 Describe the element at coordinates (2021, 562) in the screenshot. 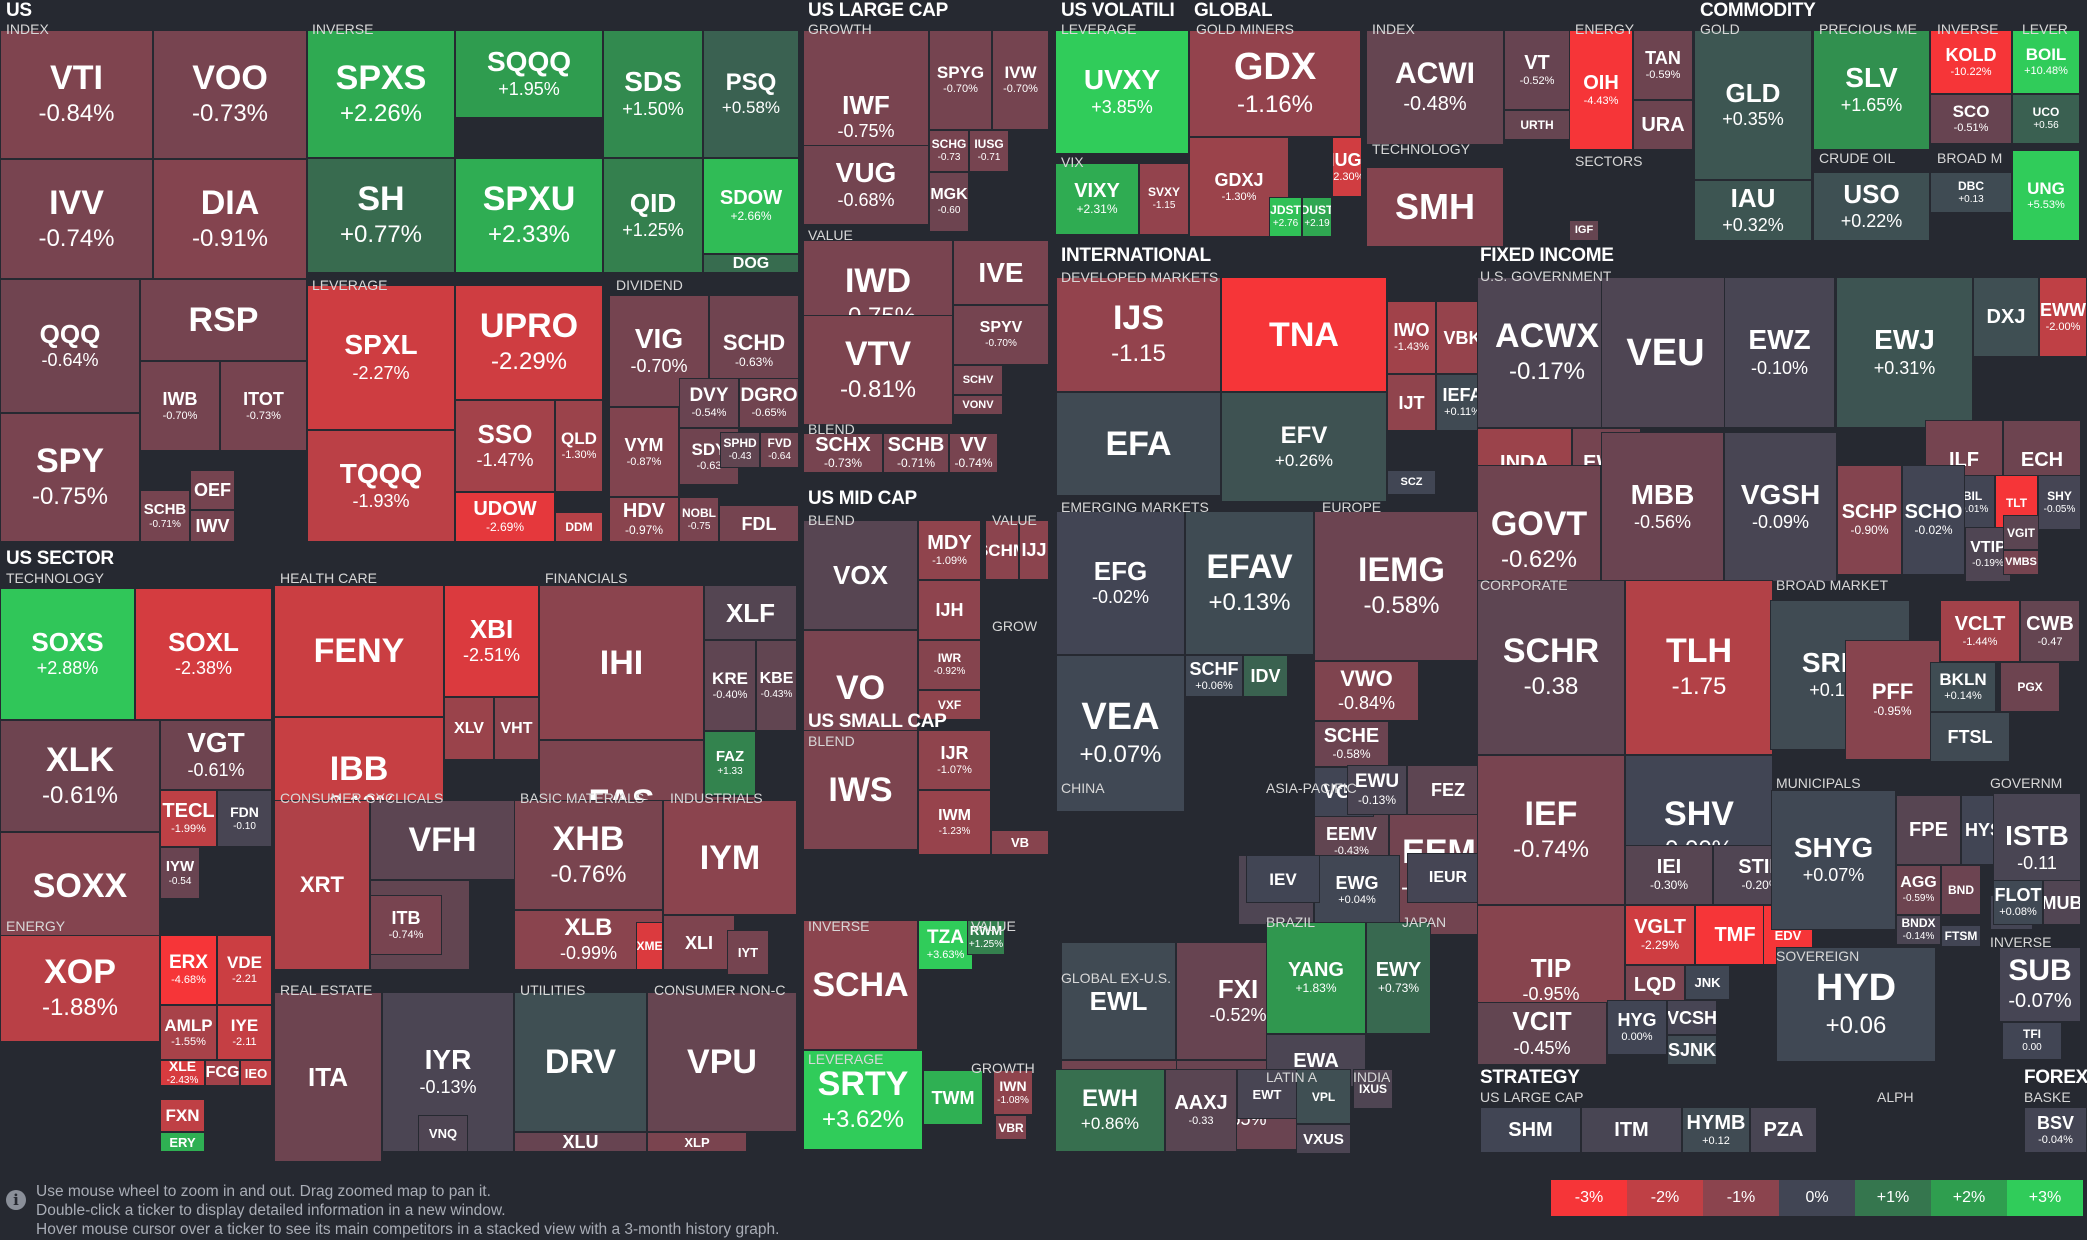

I see `ticker-tile-vmbs: VMBS` at that location.